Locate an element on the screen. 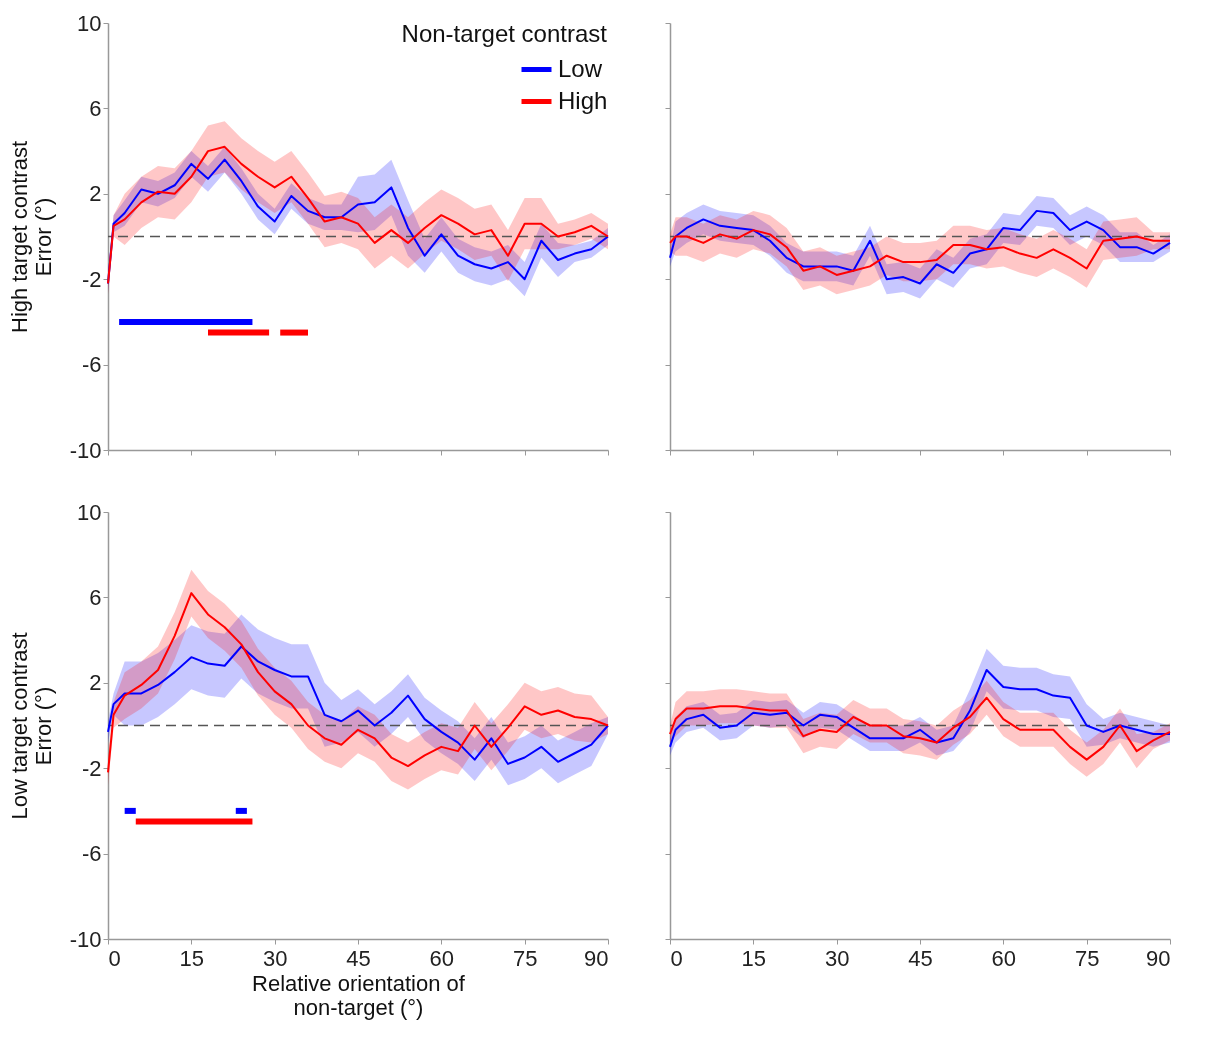  legend-label: Low is located at coordinates (580, 68).